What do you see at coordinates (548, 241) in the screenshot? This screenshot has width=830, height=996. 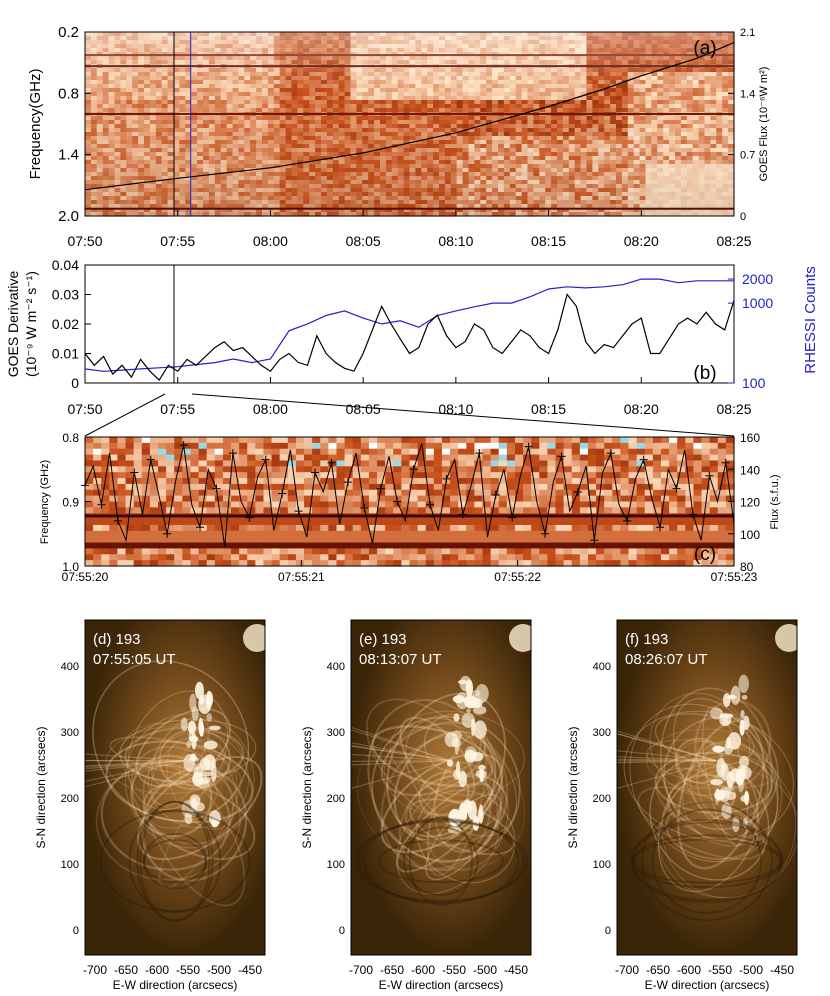 I see `panel-a-x-tick: 08:15` at bounding box center [548, 241].